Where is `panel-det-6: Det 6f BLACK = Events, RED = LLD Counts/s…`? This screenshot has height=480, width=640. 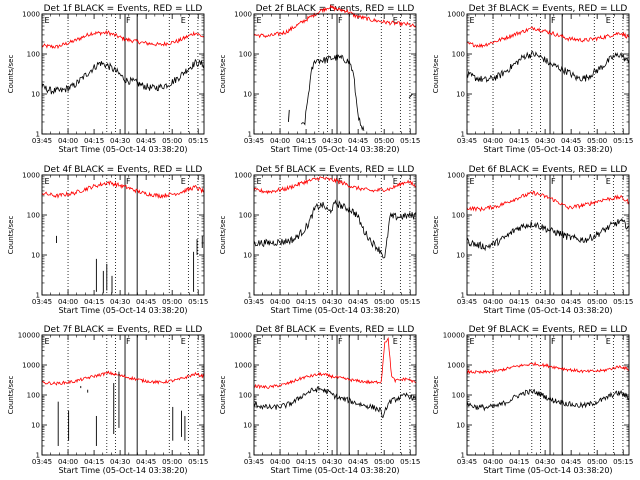 panel-det-6: Det 6f BLACK = Events, RED = LLD Counts/s… is located at coordinates (532, 240).